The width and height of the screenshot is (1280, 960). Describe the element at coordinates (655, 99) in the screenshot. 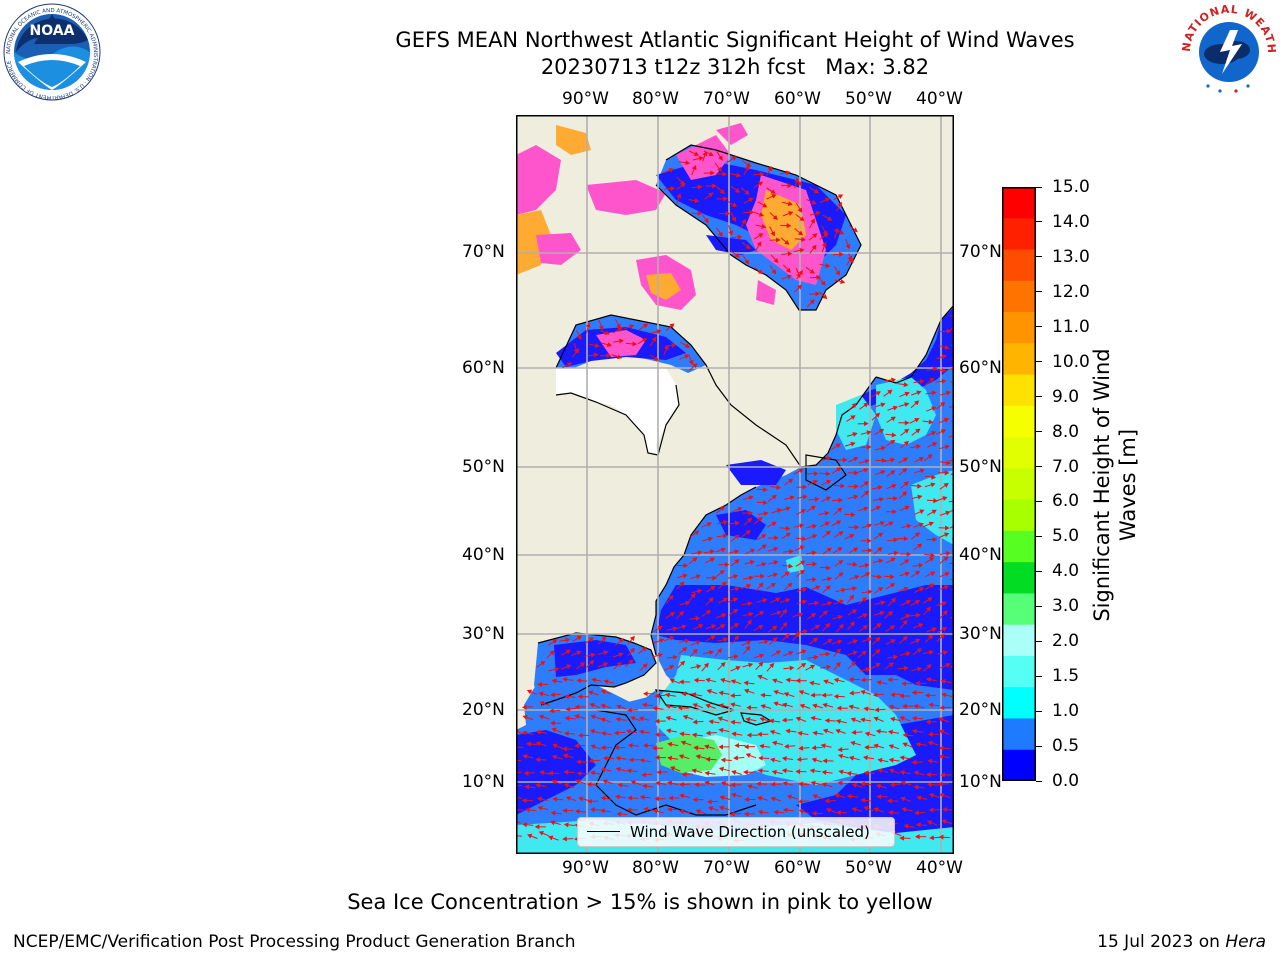

I see `lon-label-top: 80°W` at that location.